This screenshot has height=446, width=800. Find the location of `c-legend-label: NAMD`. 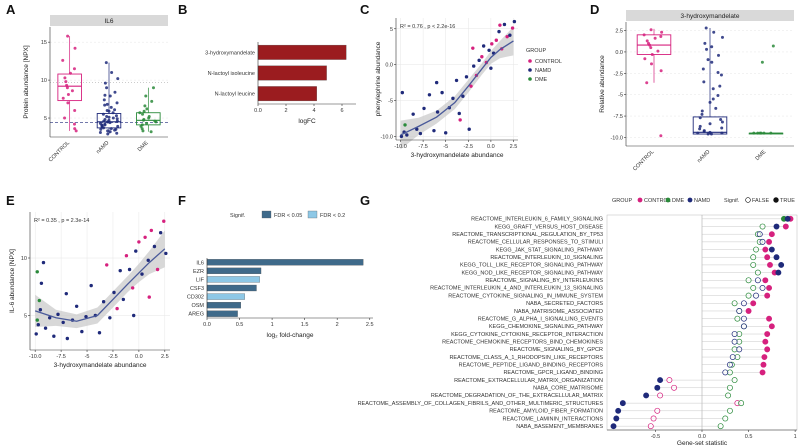

c-legend-label: NAMD is located at coordinates (543, 71).